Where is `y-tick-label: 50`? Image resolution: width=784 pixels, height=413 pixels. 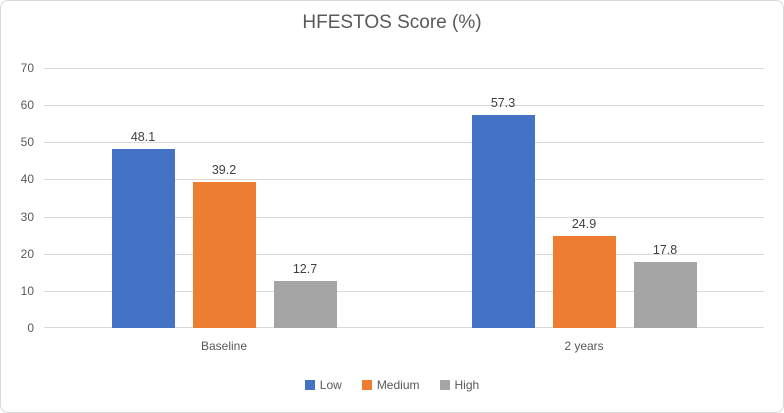 y-tick-label: 50 is located at coordinates (27, 142).